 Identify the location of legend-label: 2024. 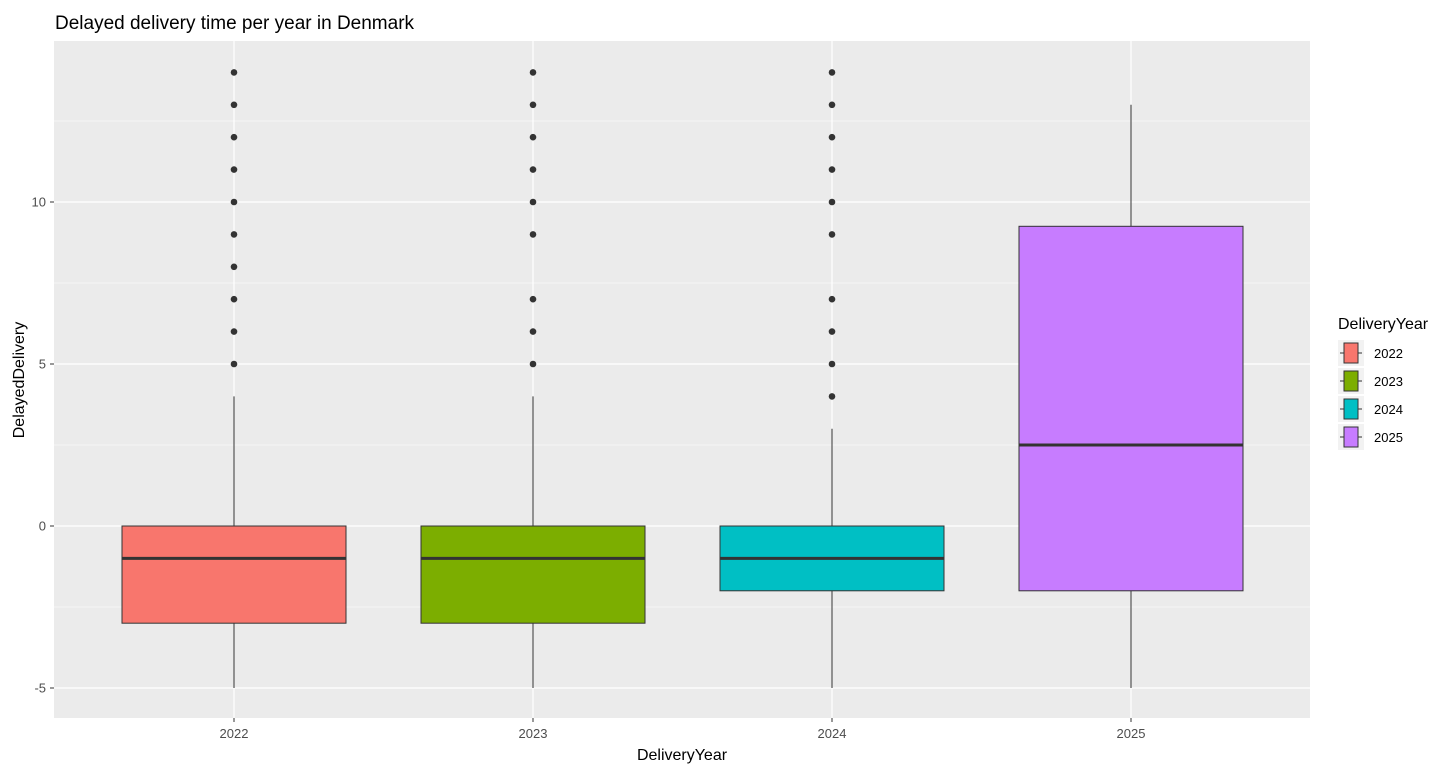
(1388, 409).